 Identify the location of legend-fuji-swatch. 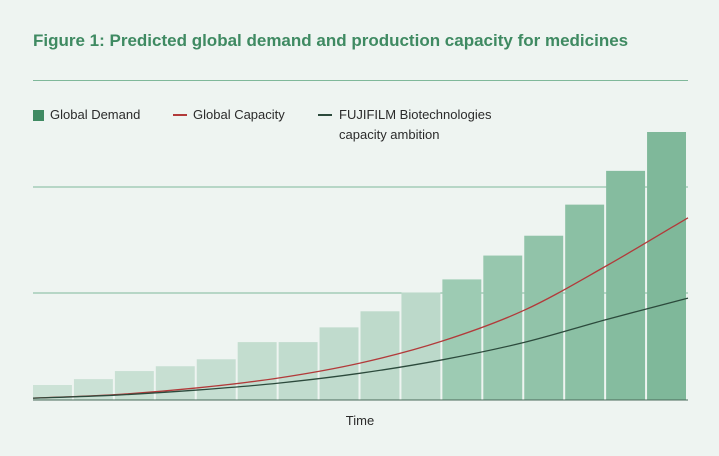
(325, 115).